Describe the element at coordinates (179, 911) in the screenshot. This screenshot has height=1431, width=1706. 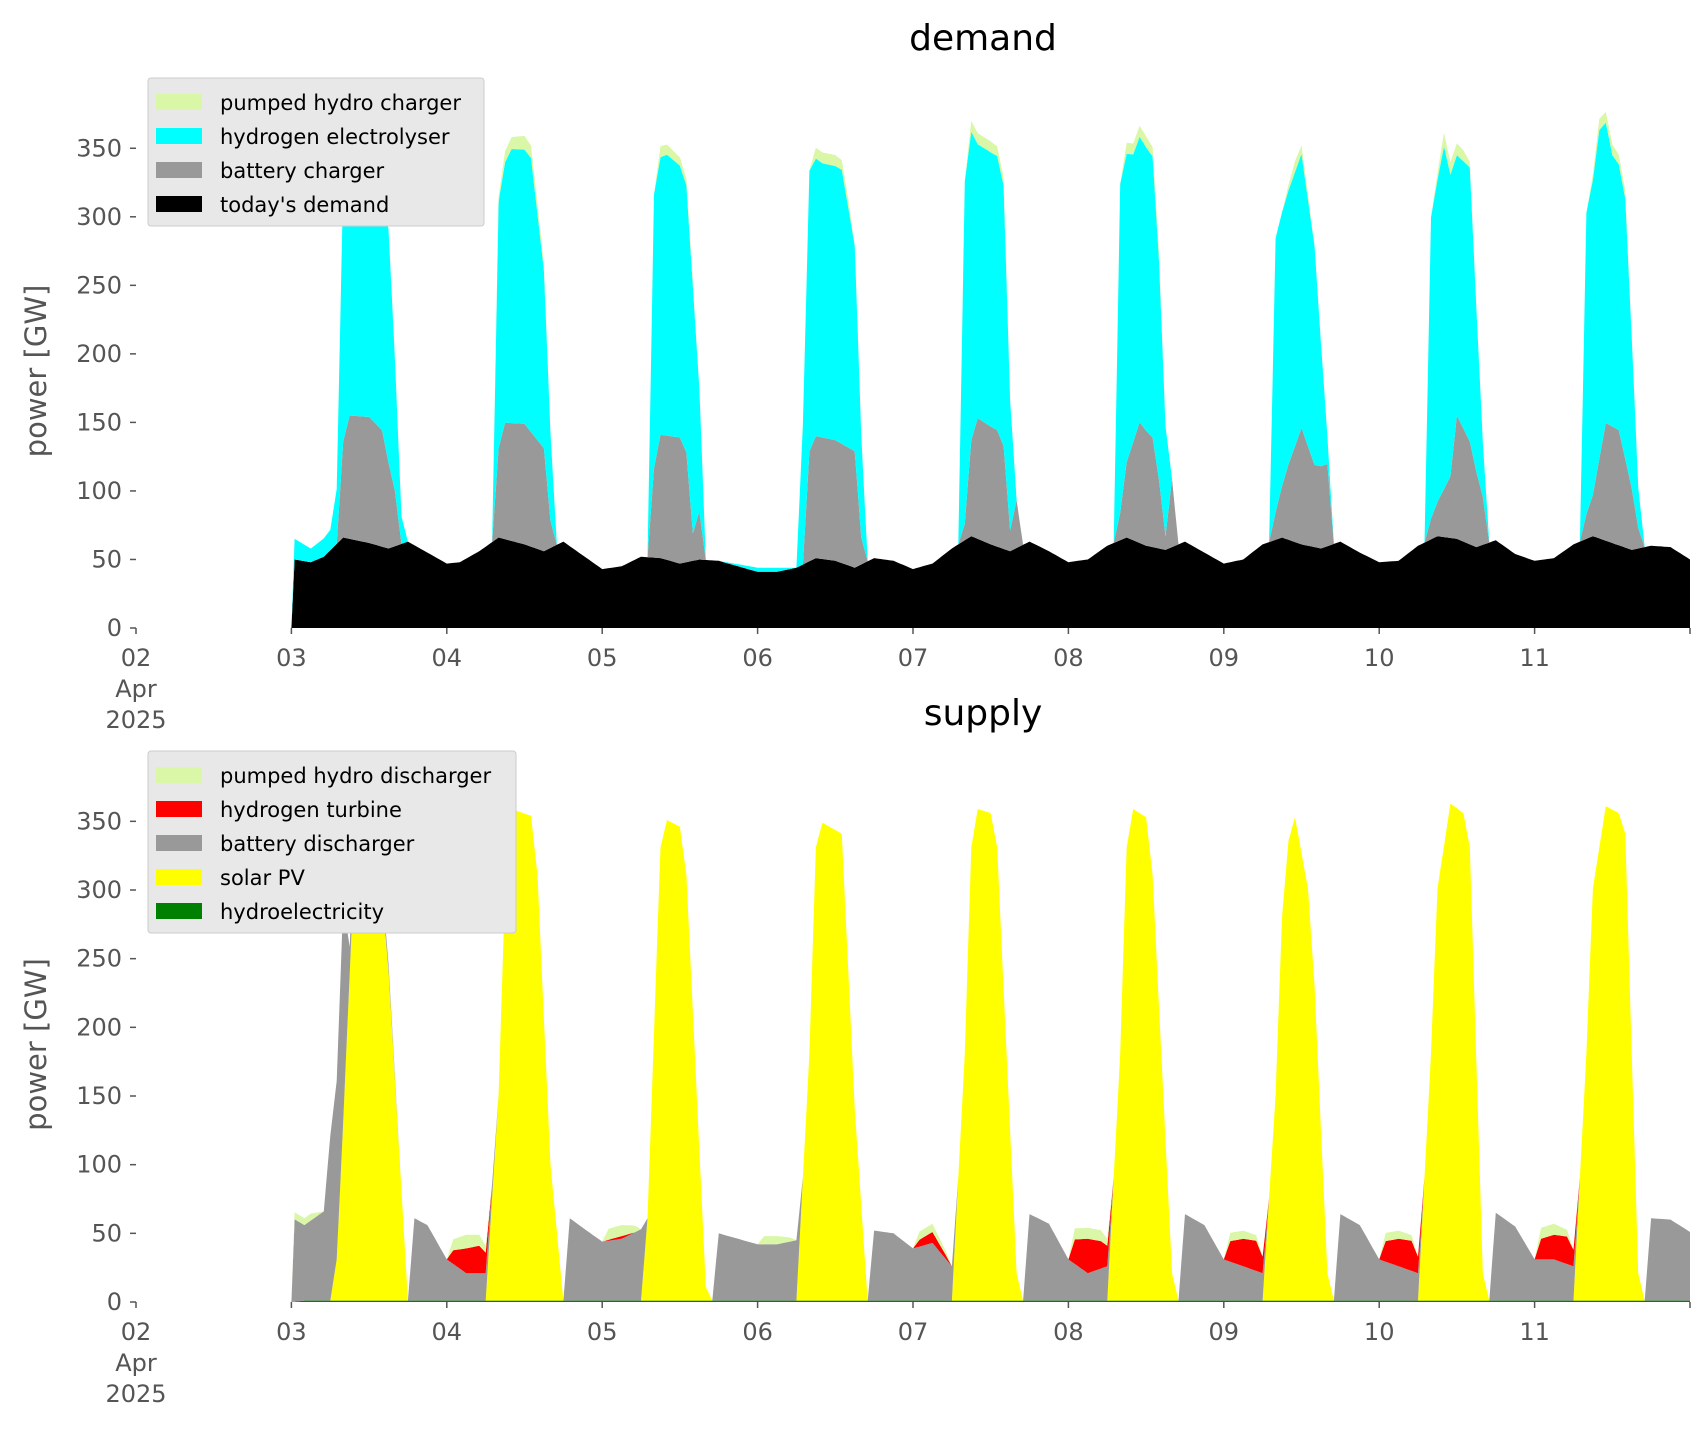
I see `legend-swatch-hydroelectricity` at that location.